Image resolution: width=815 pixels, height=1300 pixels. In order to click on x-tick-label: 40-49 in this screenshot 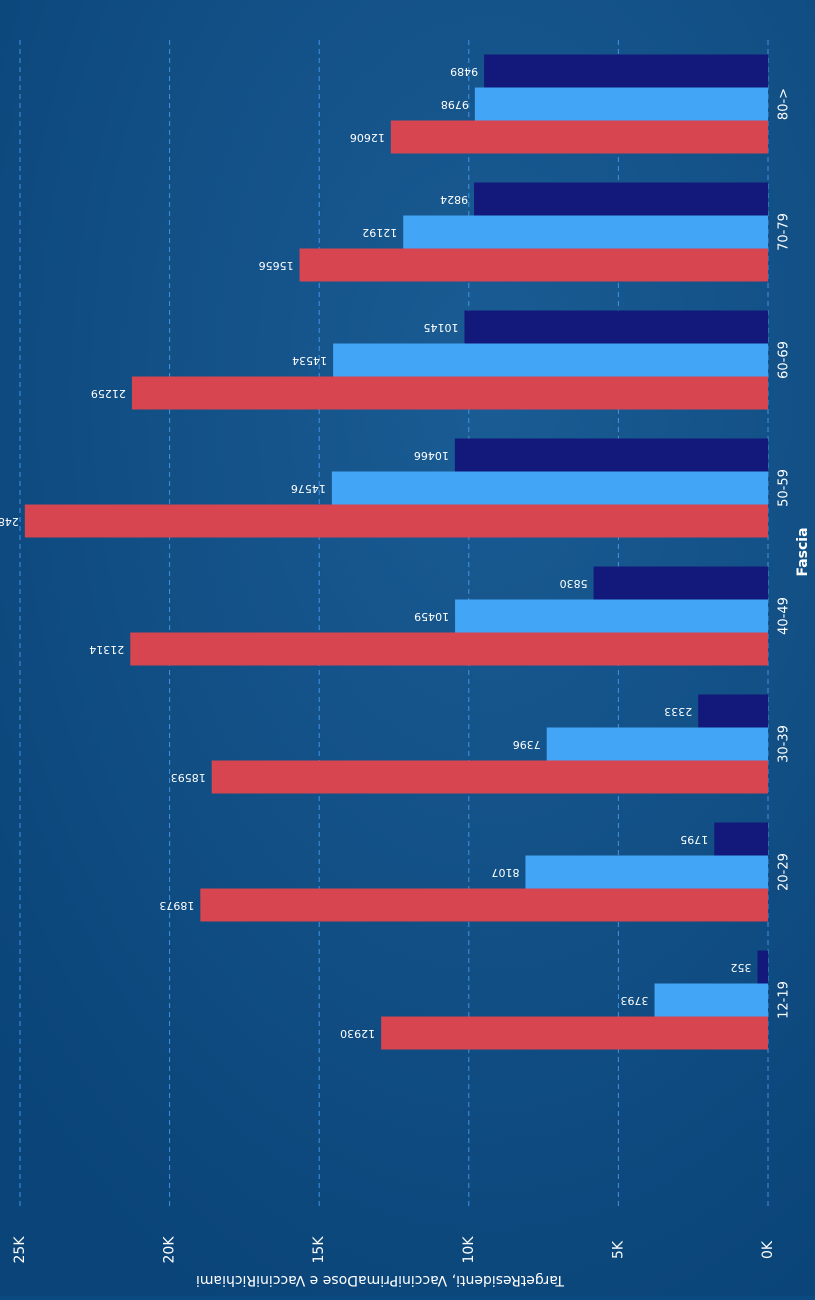, I will do `click(784, 616)`.